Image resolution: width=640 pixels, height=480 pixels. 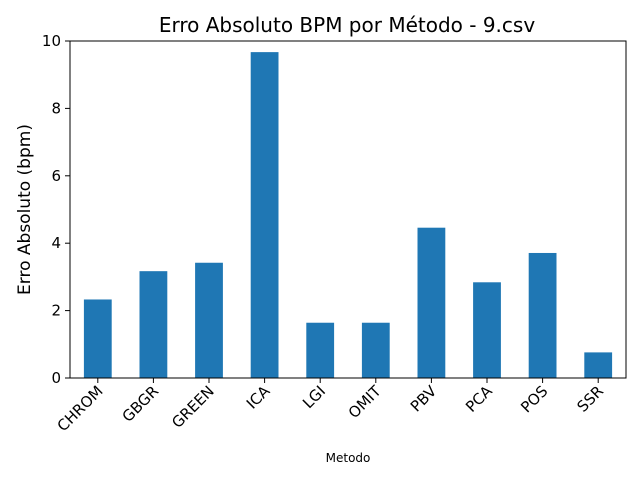 What do you see at coordinates (479, 399) in the screenshot?
I see `x-tick-label: PCA` at bounding box center [479, 399].